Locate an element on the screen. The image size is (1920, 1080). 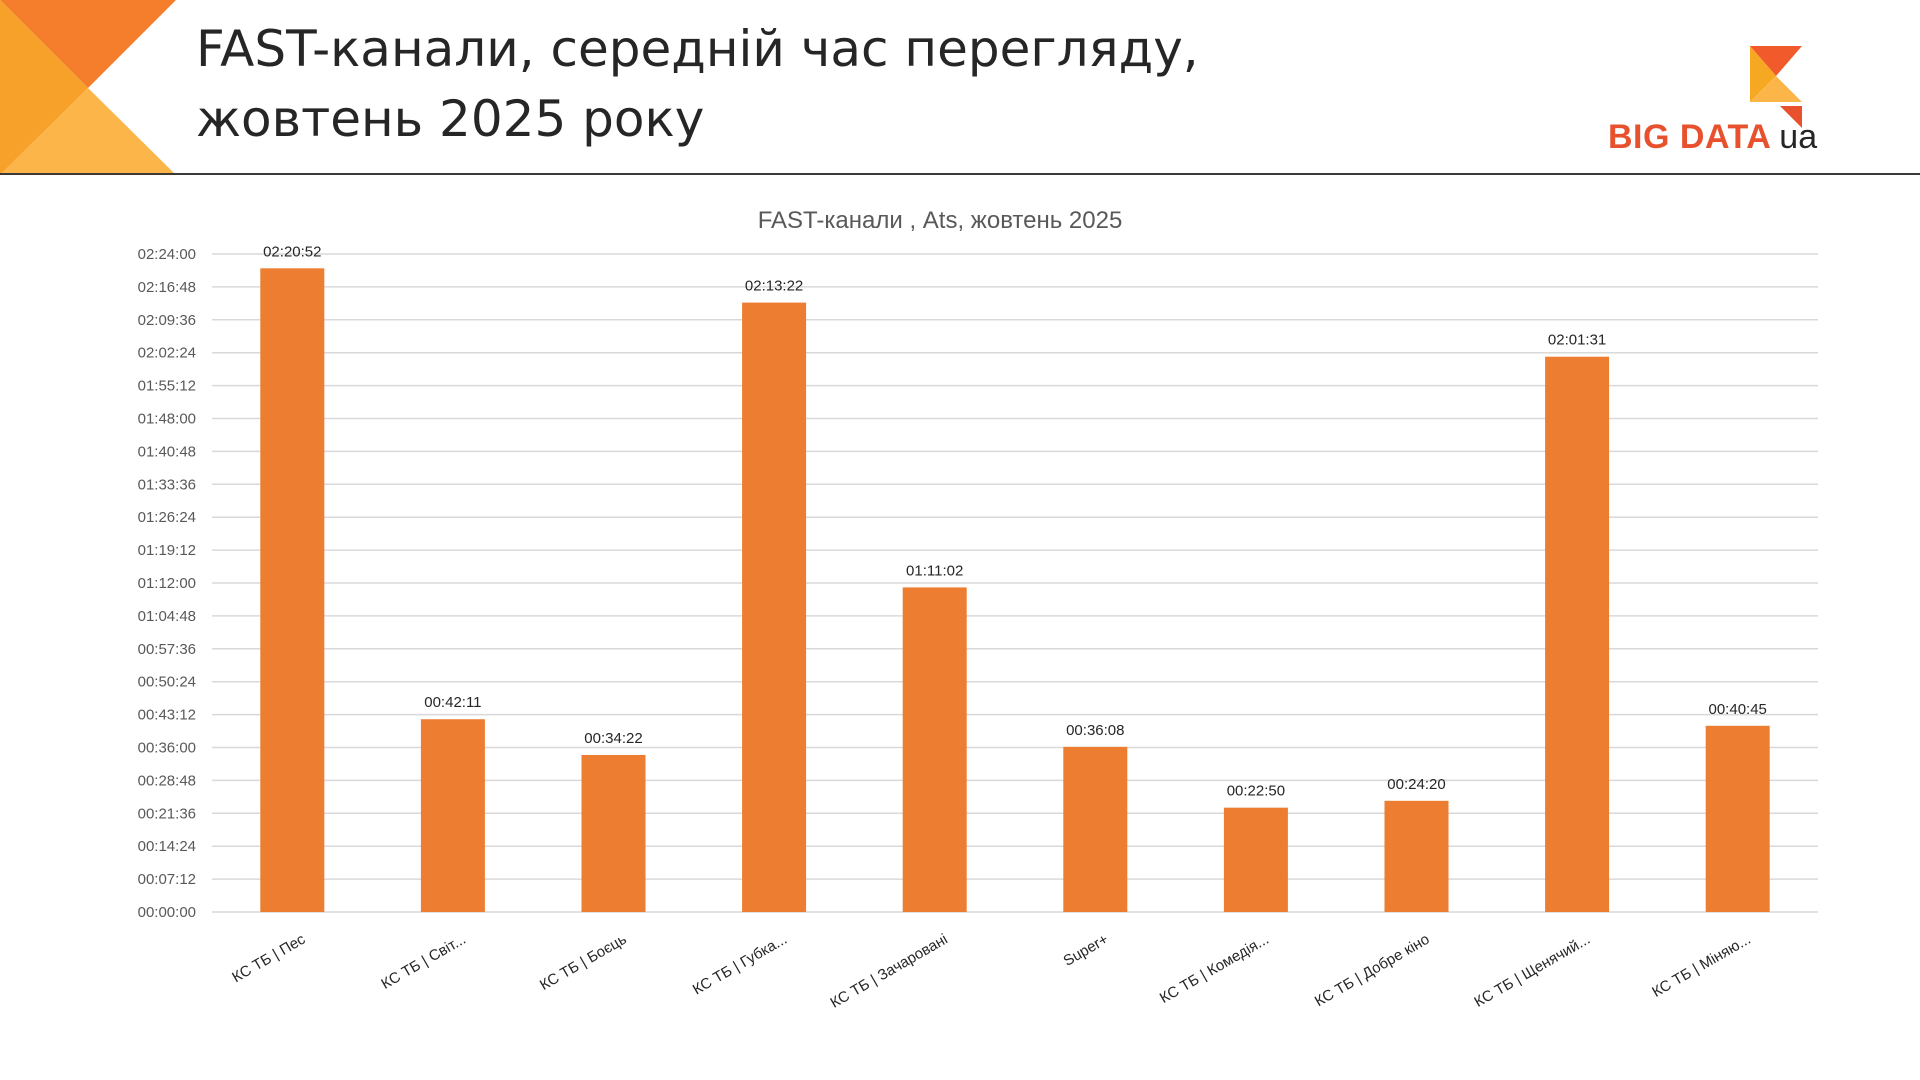
data-label: 00:34:22 is located at coordinates (613, 738).